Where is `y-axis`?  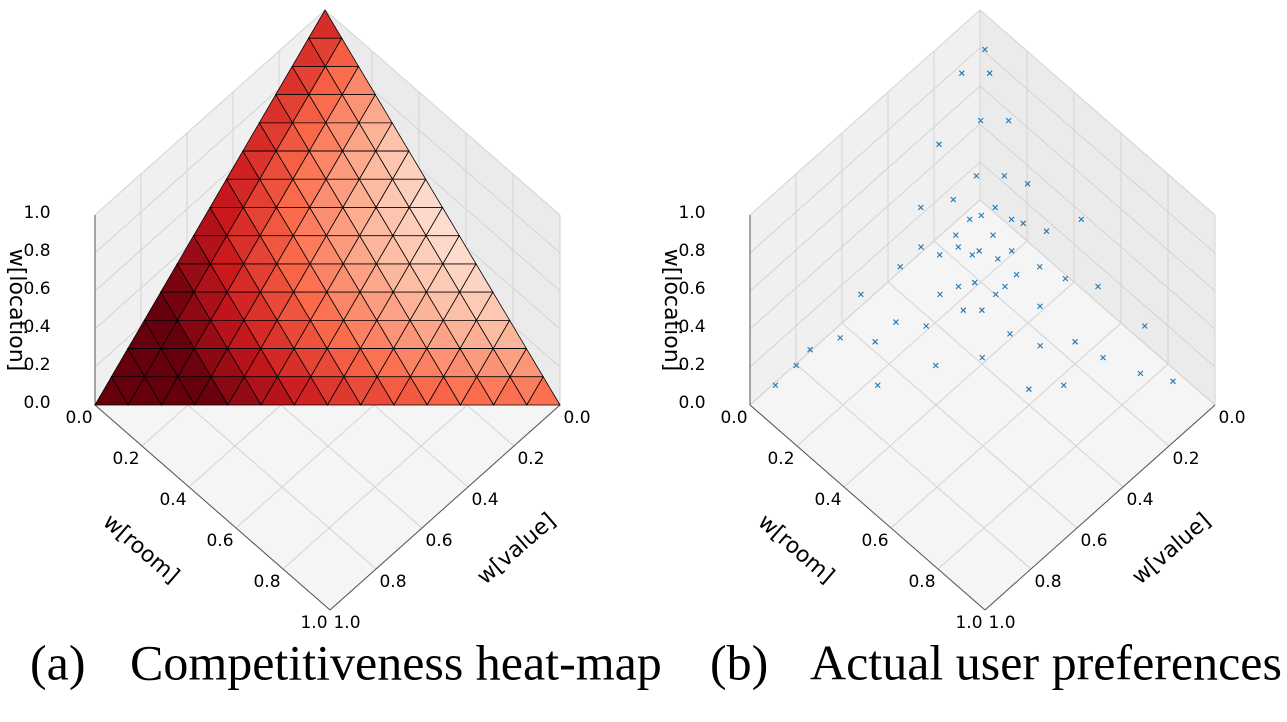 y-axis is located at coordinates (445, 507).